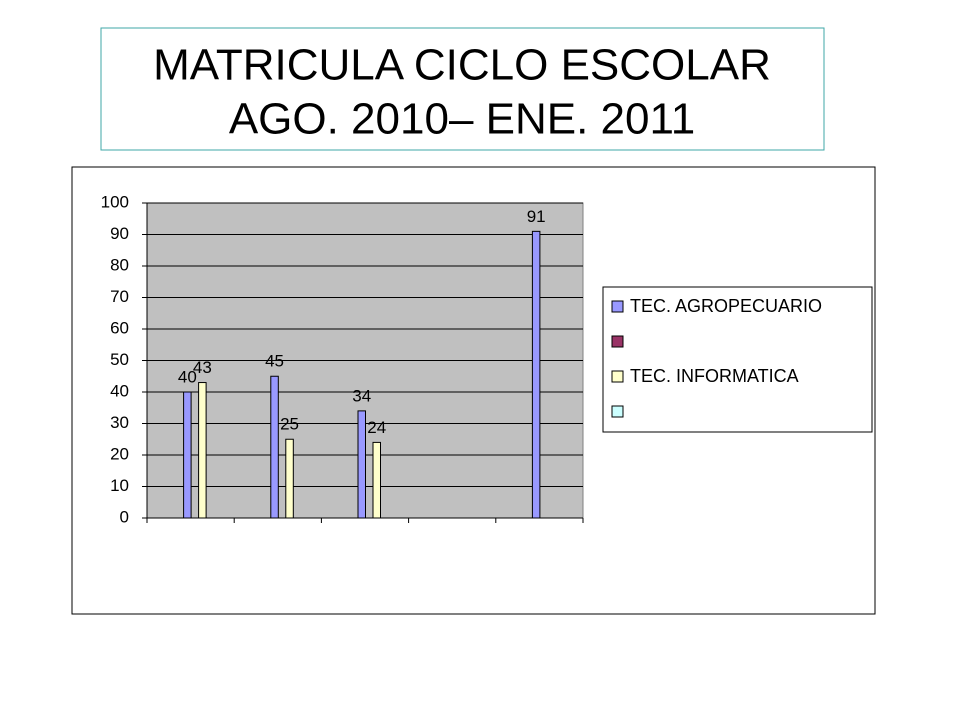 The image size is (960, 720). Describe the element at coordinates (124, 516) in the screenshot. I see `y-tick-label: 0` at that location.